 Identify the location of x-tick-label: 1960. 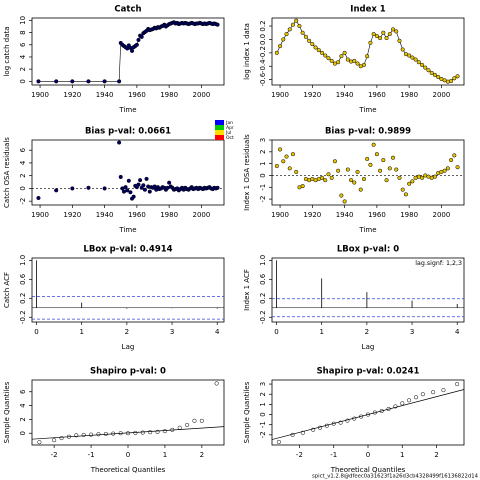
(377, 215).